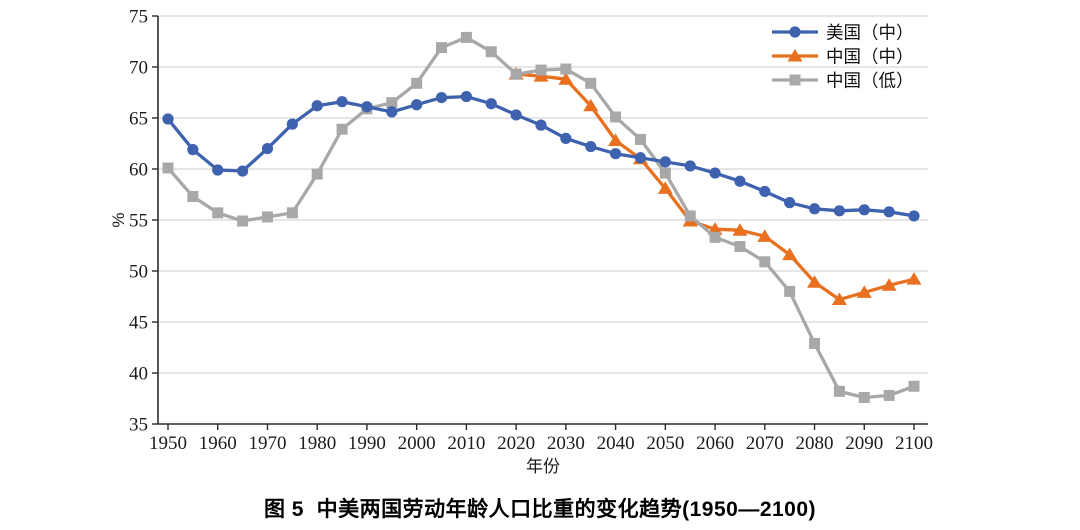 The image size is (1080, 530). I want to click on x-tick-label: 1960, so click(218, 443).